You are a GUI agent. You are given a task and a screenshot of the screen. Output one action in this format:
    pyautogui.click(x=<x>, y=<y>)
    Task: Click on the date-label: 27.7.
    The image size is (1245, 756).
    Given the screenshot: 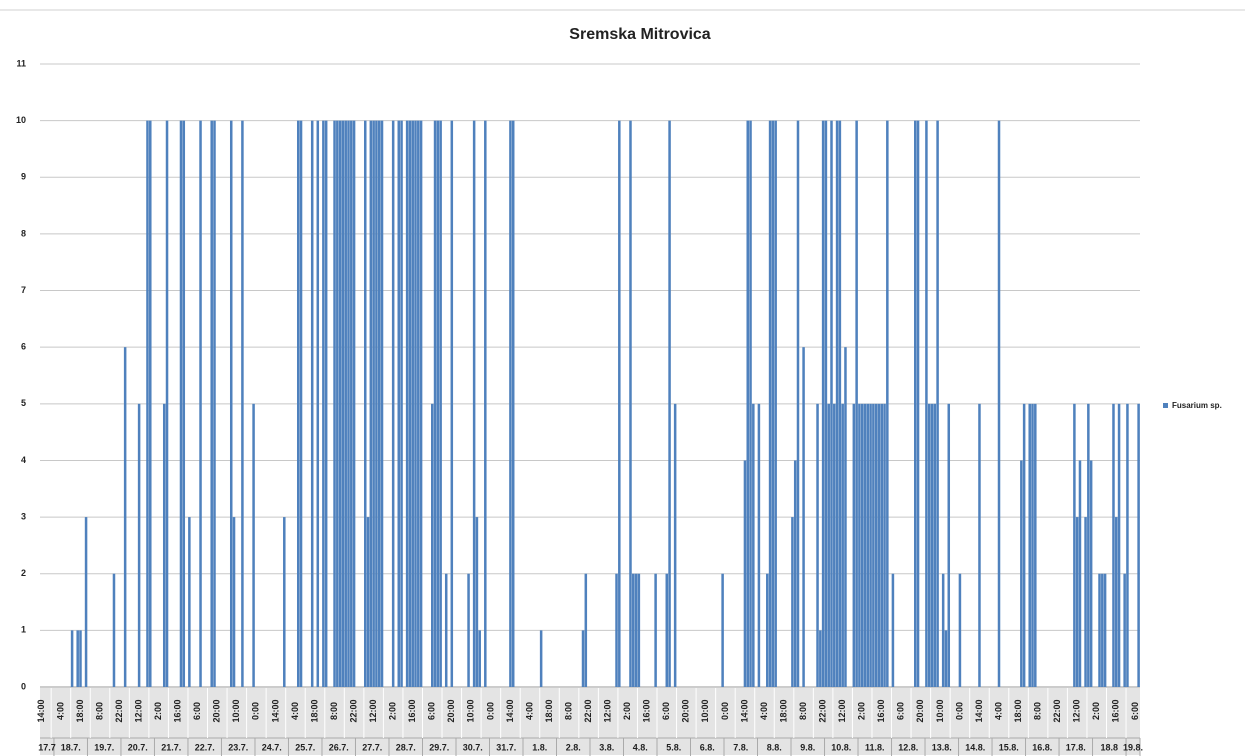 What is the action you would take?
    pyautogui.click(x=372, y=747)
    